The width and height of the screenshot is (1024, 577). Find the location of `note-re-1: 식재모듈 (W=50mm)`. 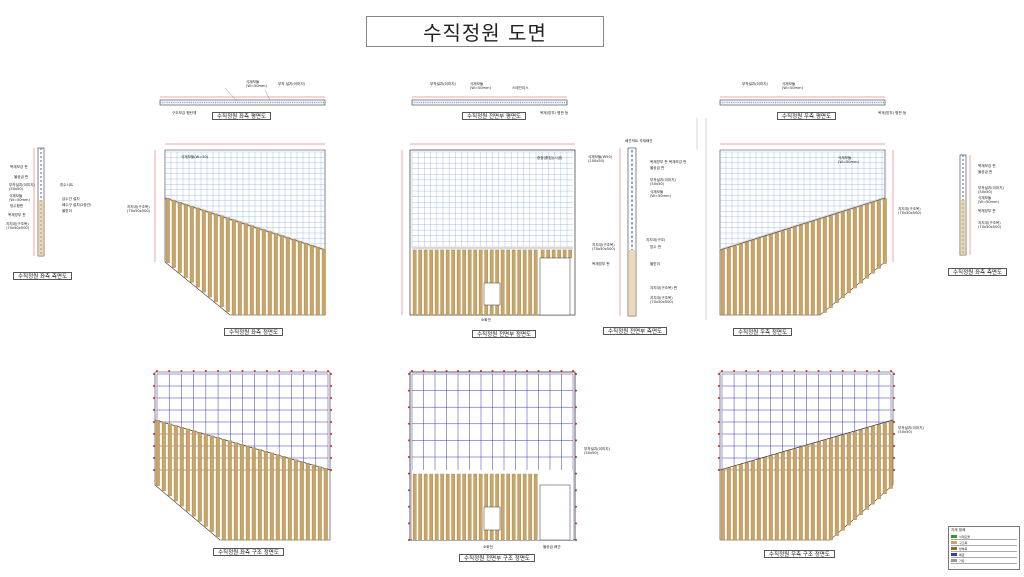

note-re-1: 식재모듈 (W=50mm) is located at coordinates (848, 160).